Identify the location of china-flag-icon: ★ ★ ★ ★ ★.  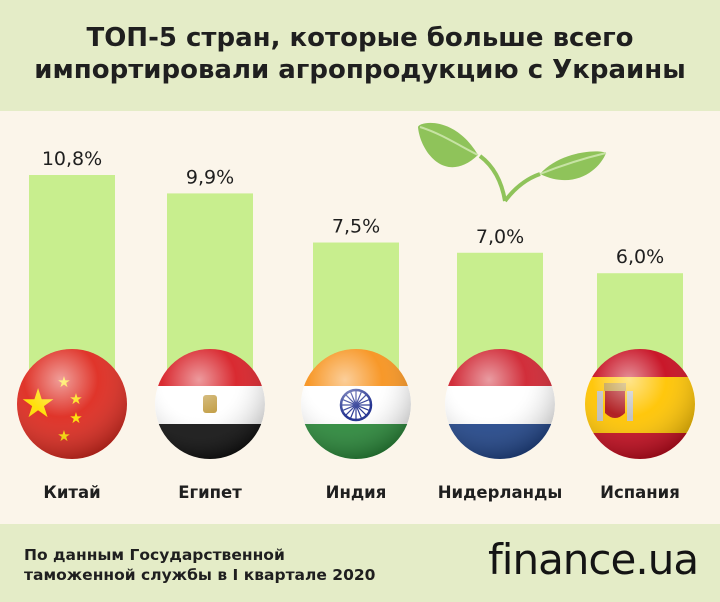
(72, 404).